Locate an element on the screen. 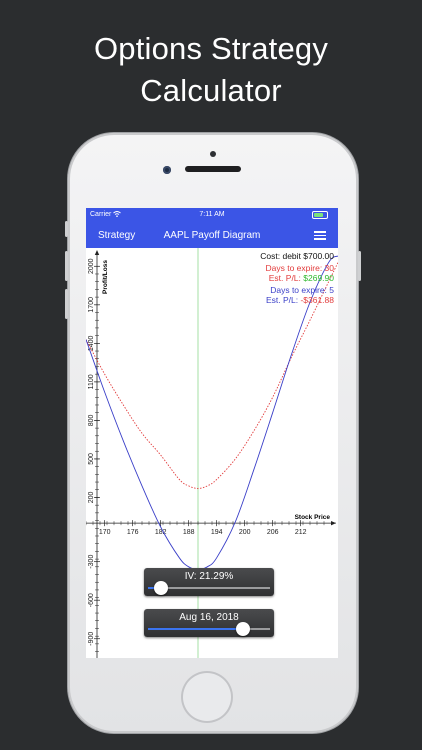 Image resolution: width=422 pixels, height=750 pixels. wifi-icon is located at coordinates (117, 214).